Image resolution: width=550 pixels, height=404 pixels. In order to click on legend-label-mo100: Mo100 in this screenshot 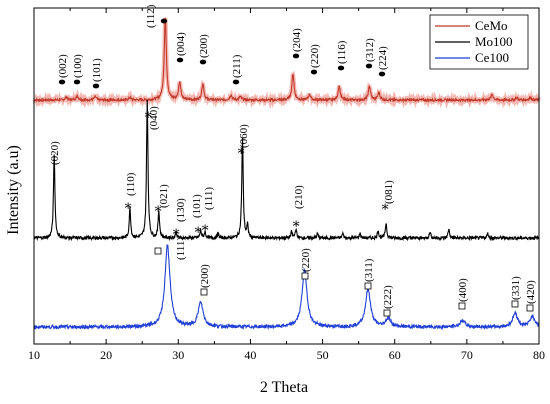, I will do `click(494, 41)`.